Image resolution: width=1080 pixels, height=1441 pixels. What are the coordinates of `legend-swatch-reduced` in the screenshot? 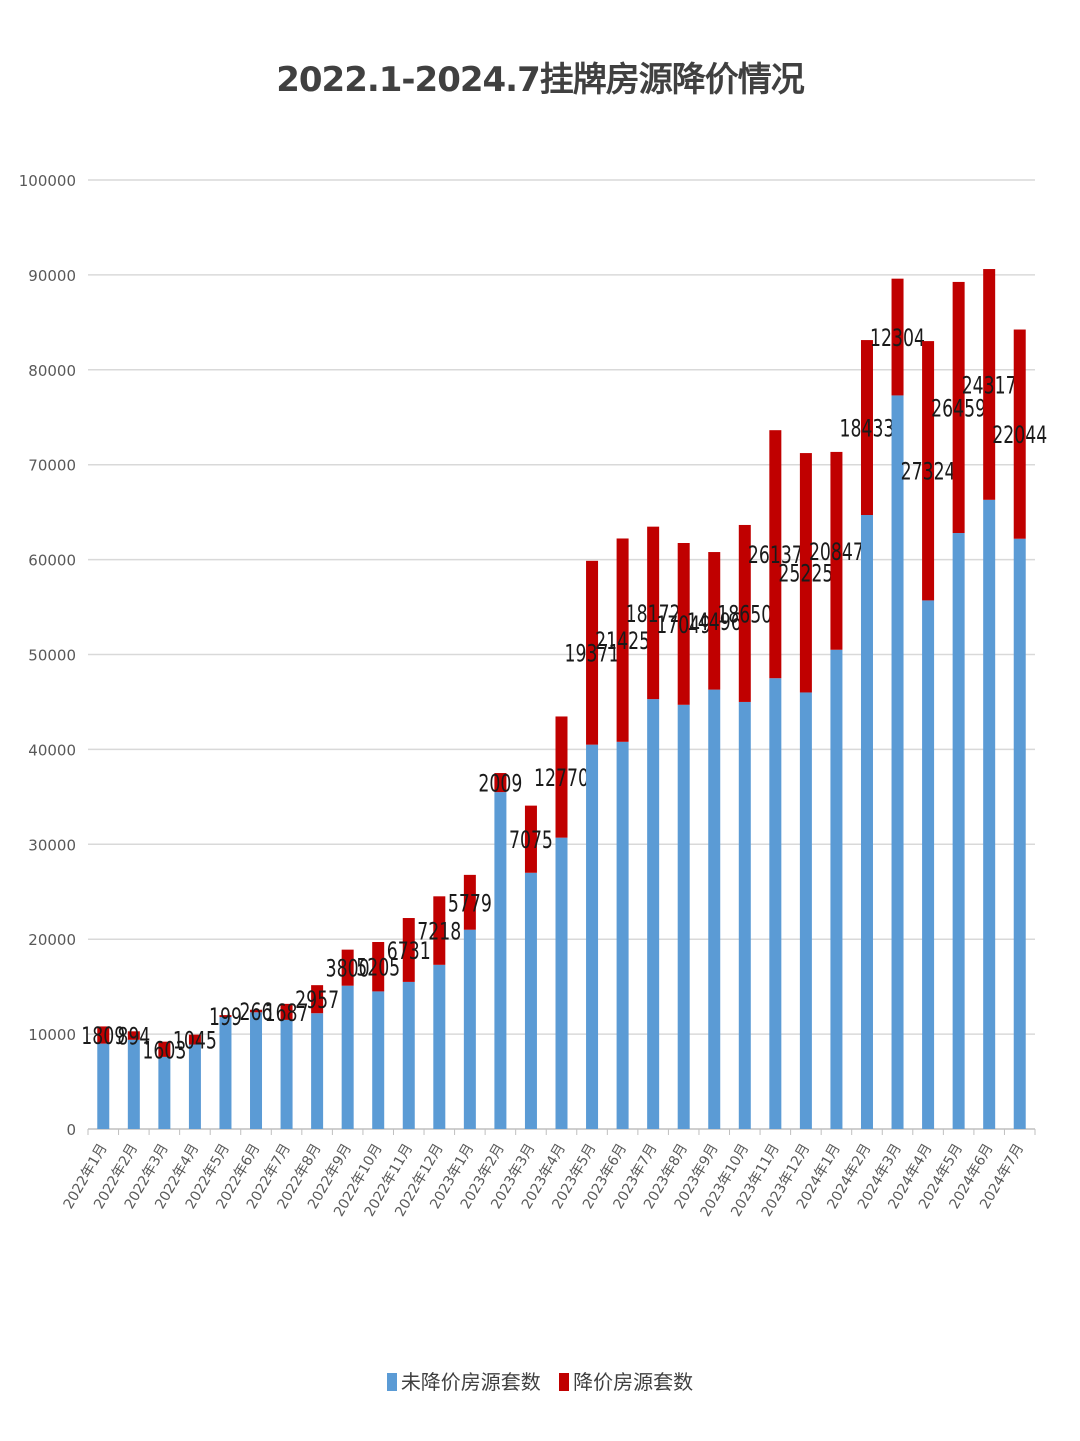 It's located at (564, 1382).